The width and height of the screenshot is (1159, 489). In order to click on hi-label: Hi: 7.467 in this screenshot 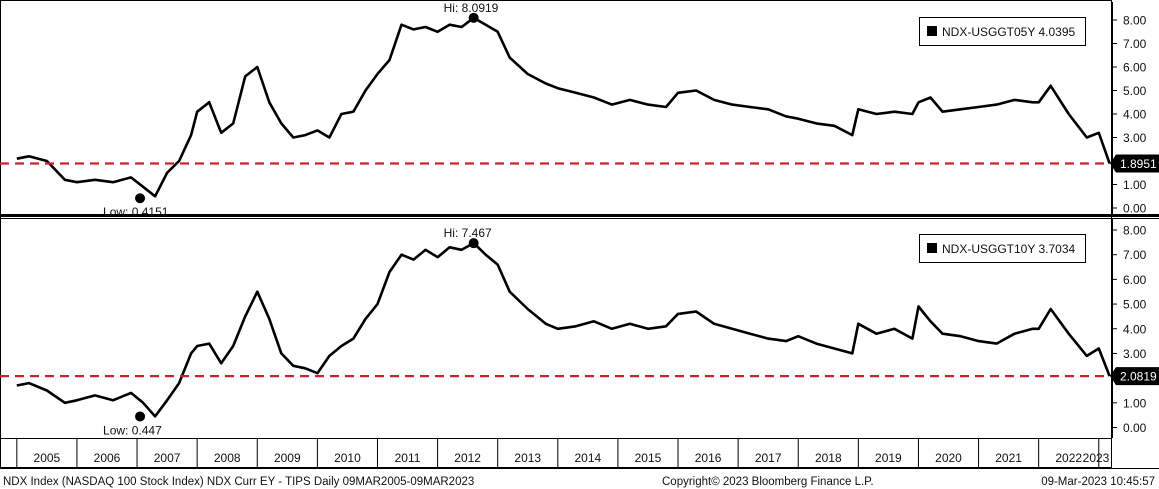, I will do `click(468, 233)`.